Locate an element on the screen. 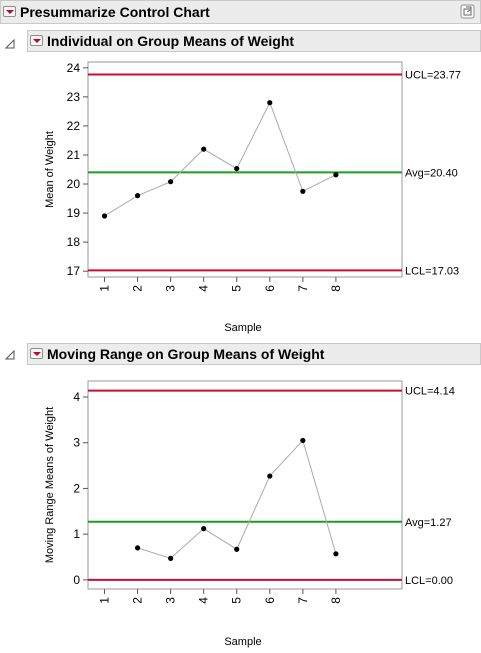 The width and height of the screenshot is (481, 653). y-tick-label: 1 is located at coordinates (76, 534).